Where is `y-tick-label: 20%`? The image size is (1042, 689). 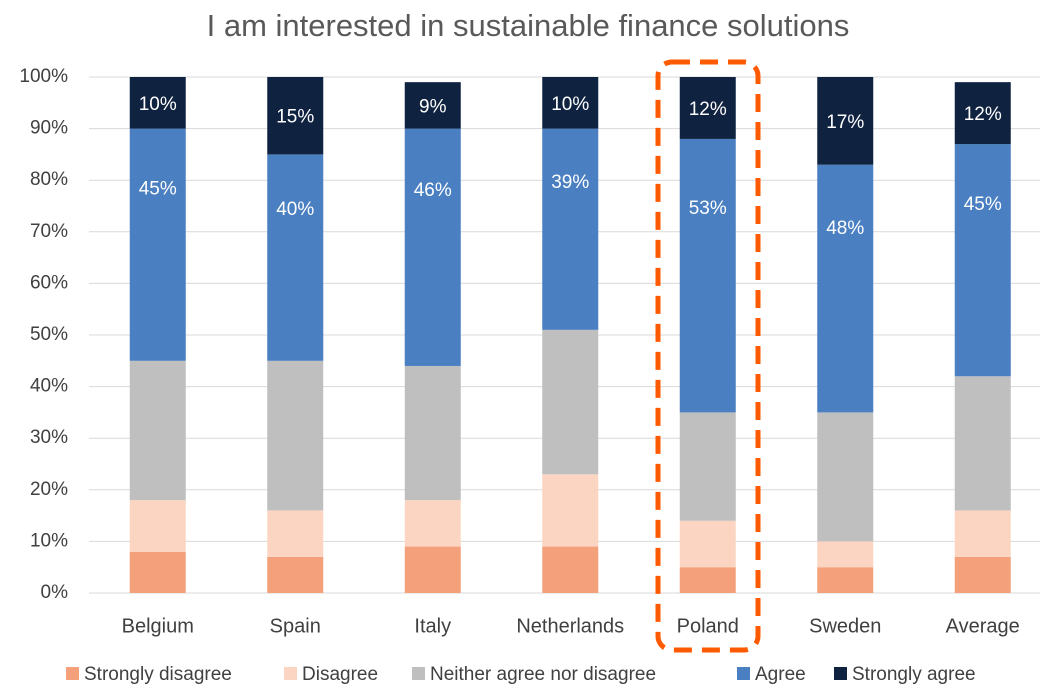 y-tick-label: 20% is located at coordinates (49, 489).